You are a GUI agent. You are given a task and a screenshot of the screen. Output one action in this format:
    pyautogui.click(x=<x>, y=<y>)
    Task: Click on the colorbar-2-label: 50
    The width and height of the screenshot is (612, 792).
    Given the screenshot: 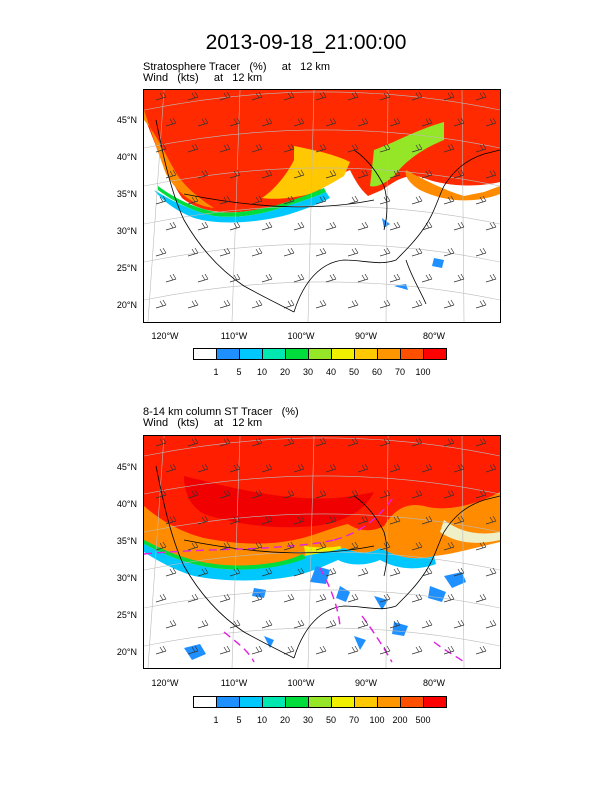 What is the action you would take?
    pyautogui.click(x=330, y=720)
    